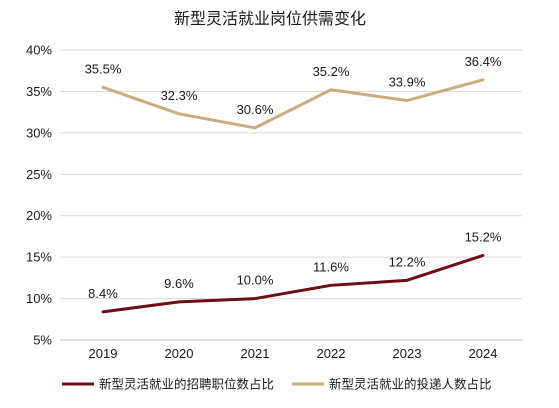 The height and width of the screenshot is (408, 559). Describe the element at coordinates (407, 261) in the screenshot. I see `data-label: 12.2%` at that location.